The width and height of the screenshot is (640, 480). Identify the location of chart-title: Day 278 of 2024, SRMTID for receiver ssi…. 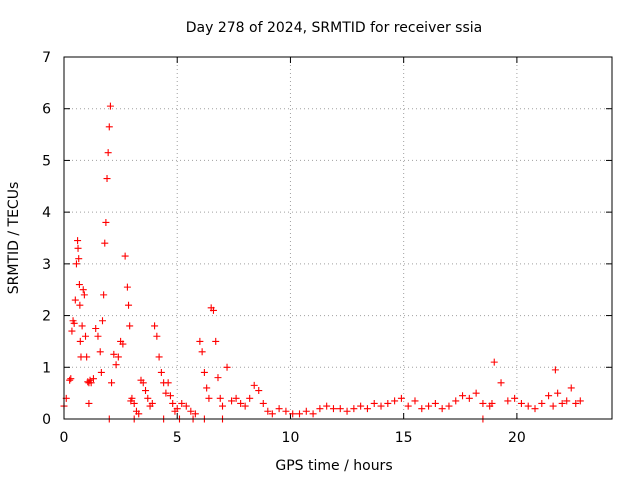
(334, 28).